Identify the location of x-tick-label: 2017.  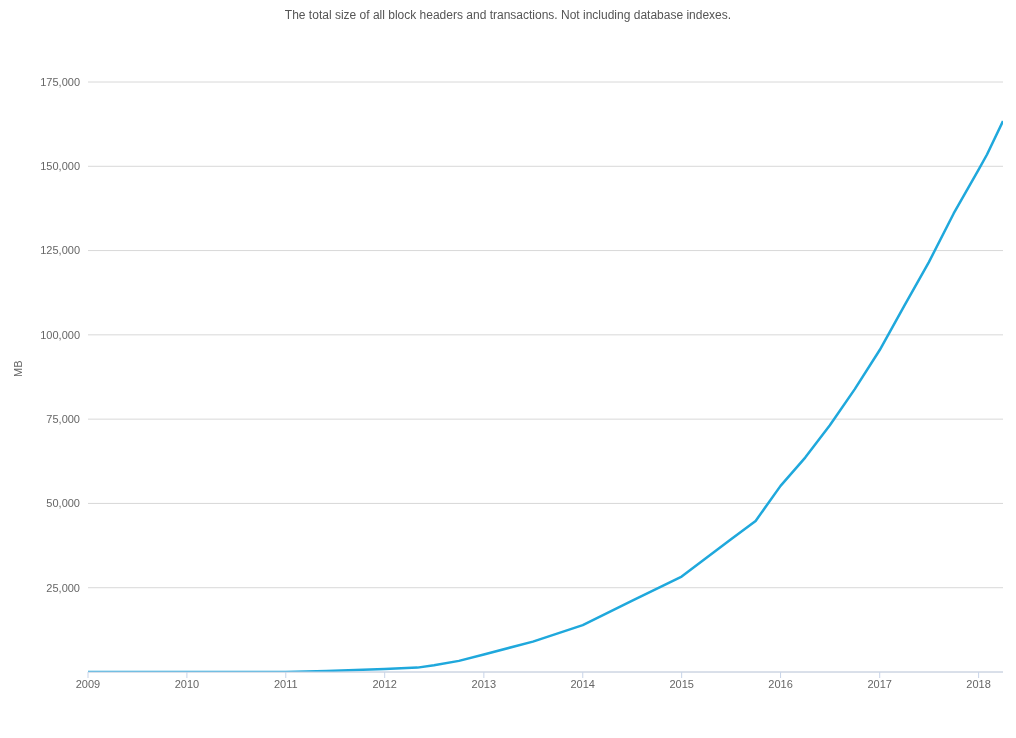
(879, 683).